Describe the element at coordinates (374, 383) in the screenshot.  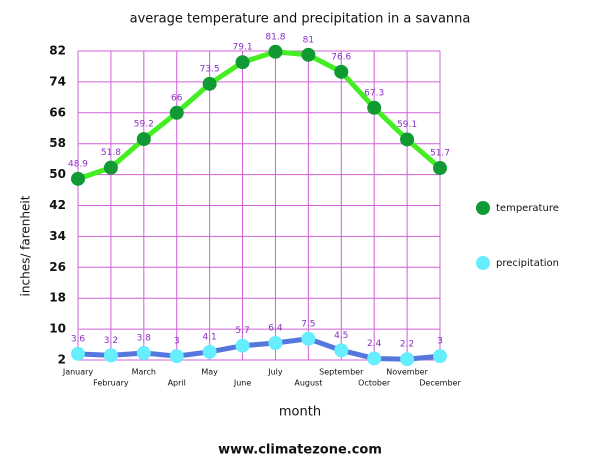
I see `x-tick-label: October` at that location.